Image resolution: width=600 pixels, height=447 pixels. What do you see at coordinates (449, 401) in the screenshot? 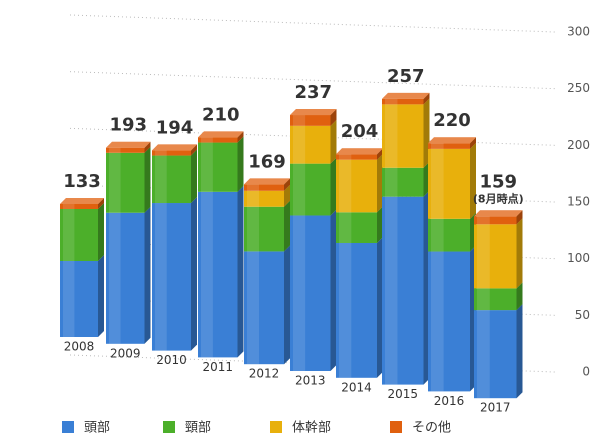
I see `x-tick-label: 2016` at bounding box center [449, 401].